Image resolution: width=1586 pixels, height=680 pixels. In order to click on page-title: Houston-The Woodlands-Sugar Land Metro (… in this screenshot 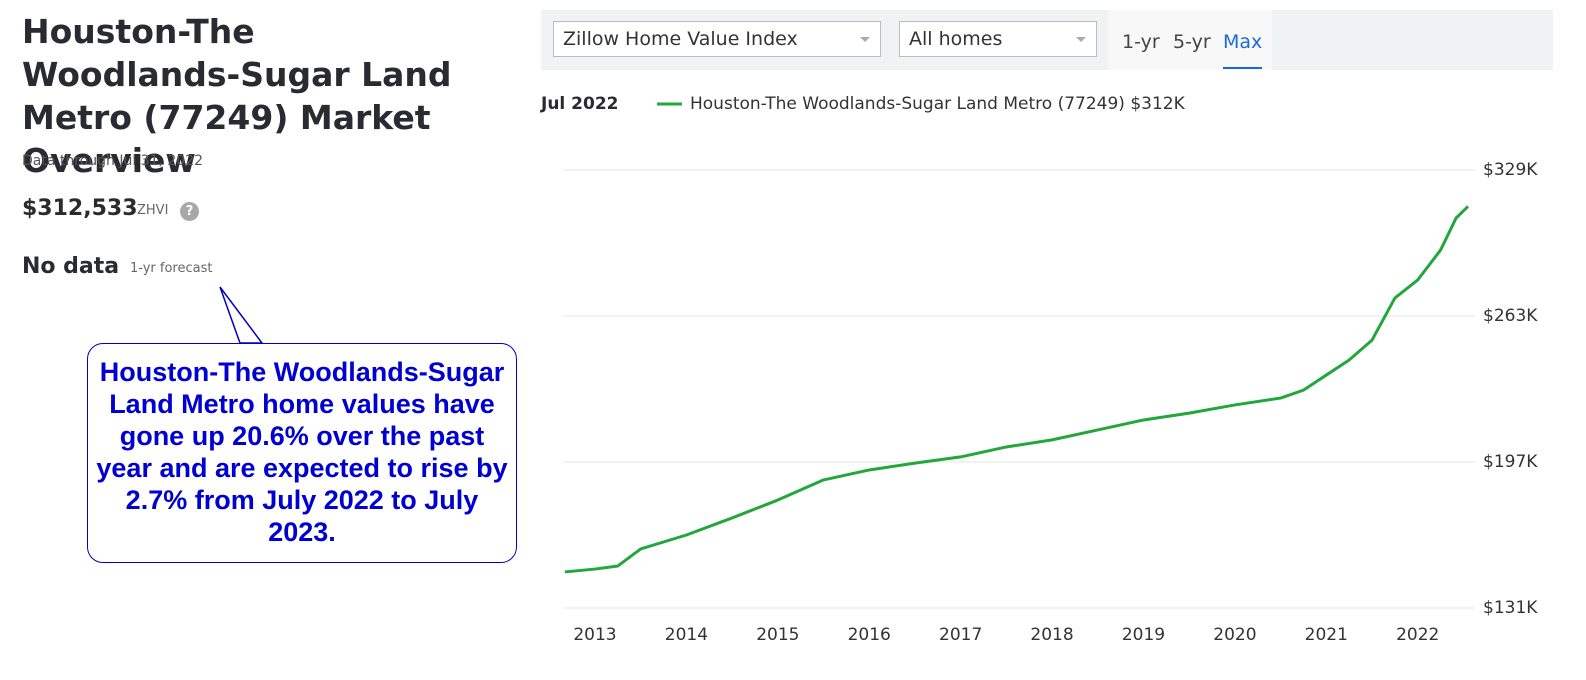, I will do `click(237, 96)`.